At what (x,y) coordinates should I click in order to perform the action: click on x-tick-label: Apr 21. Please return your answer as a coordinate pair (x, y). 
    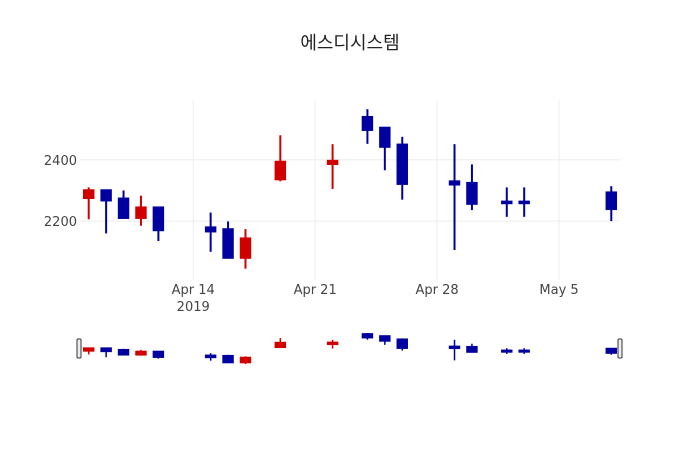
    Looking at the image, I should click on (315, 290).